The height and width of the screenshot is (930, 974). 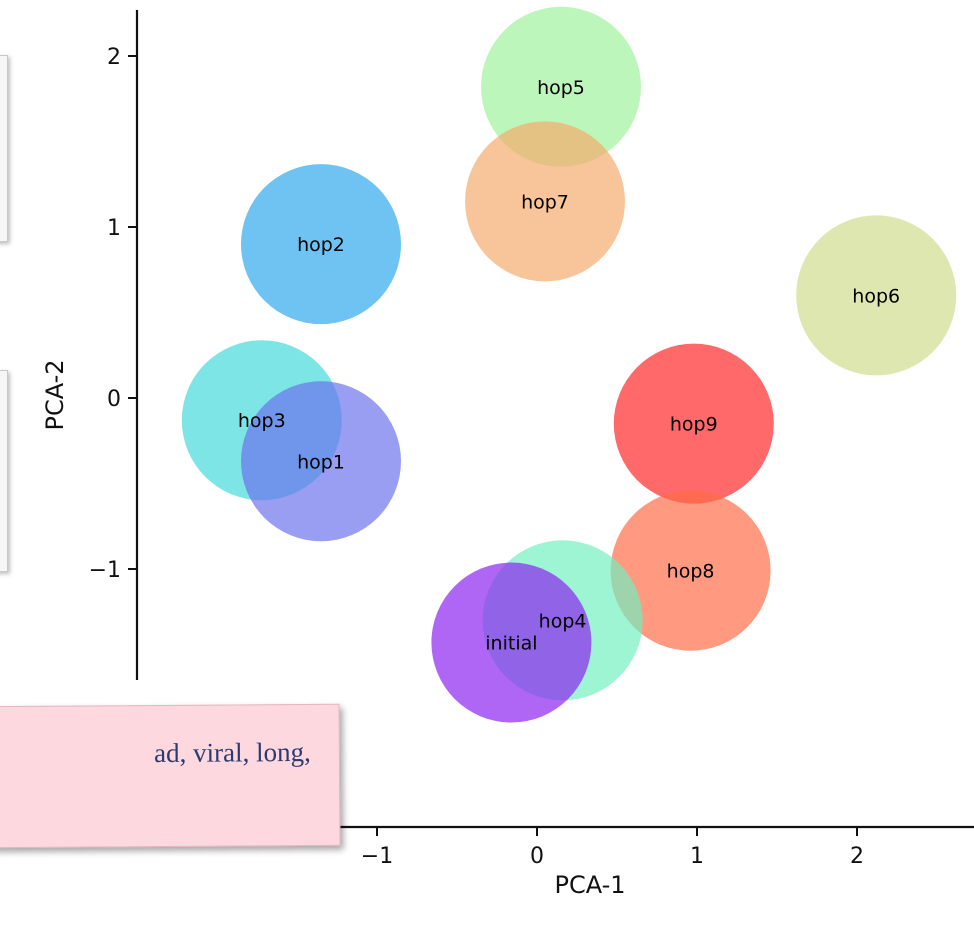 I want to click on bubble-hop6, so click(x=876, y=295).